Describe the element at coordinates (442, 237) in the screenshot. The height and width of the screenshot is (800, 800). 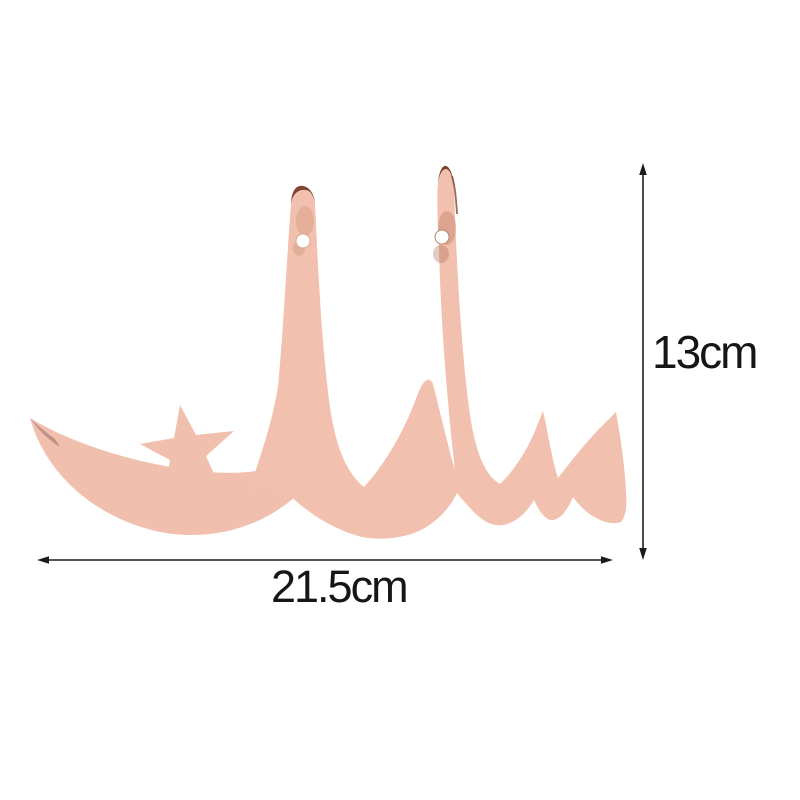
I see `hanging-hole-right` at that location.